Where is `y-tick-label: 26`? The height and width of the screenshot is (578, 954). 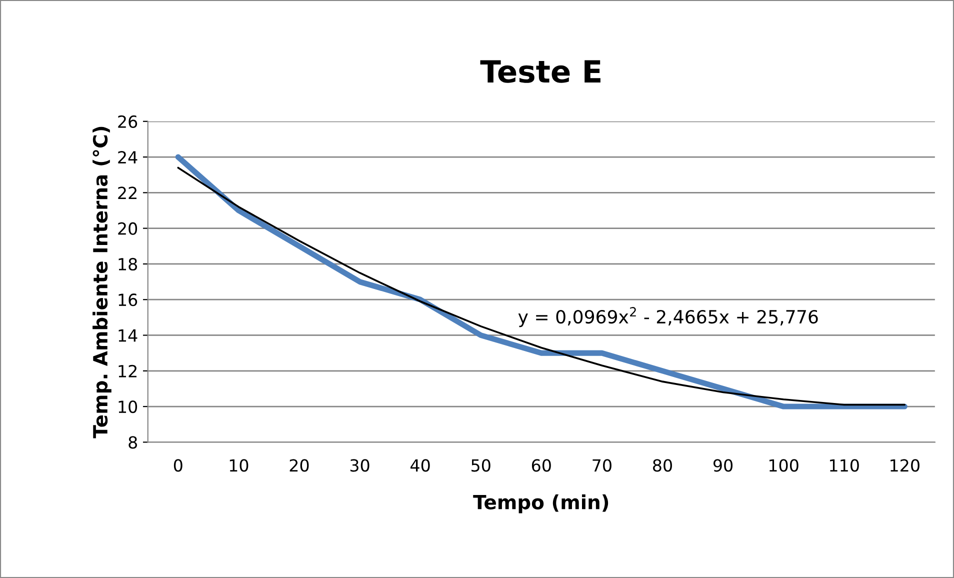 y-tick-label: 26 is located at coordinates (128, 121).